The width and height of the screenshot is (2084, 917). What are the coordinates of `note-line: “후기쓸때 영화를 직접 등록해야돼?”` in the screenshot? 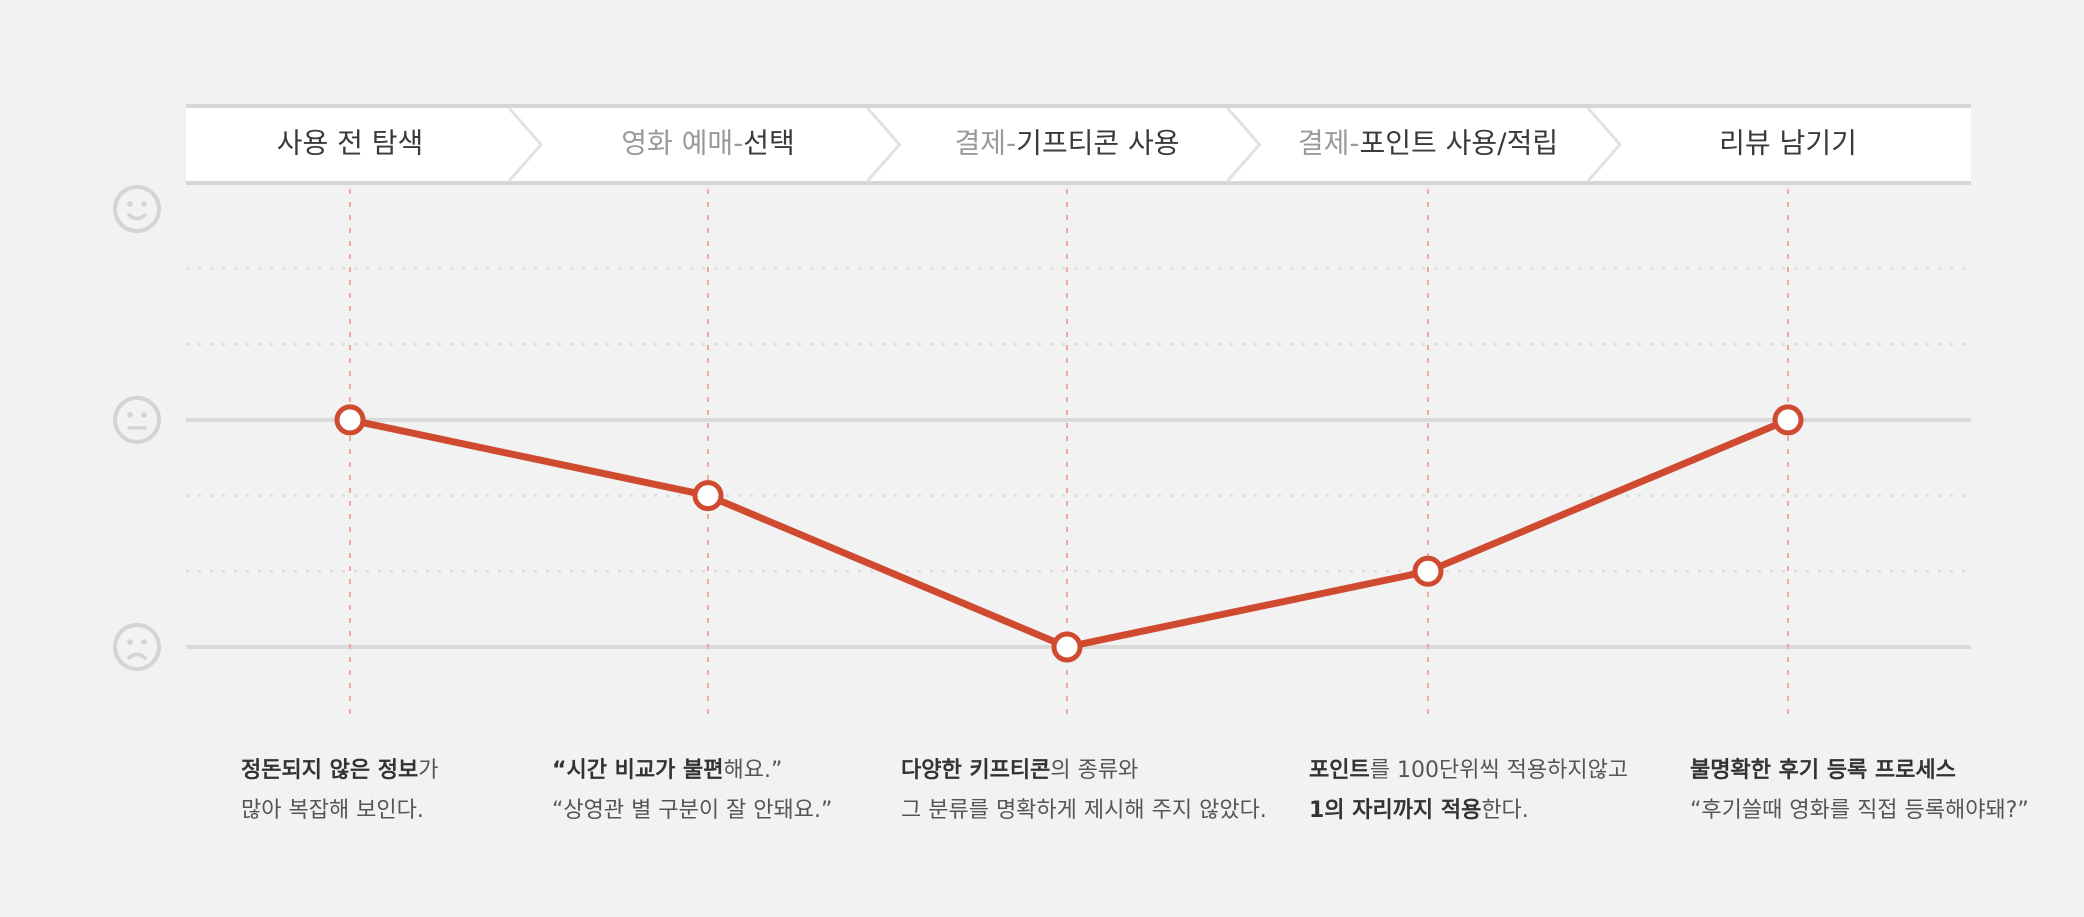 It's located at (1859, 810).